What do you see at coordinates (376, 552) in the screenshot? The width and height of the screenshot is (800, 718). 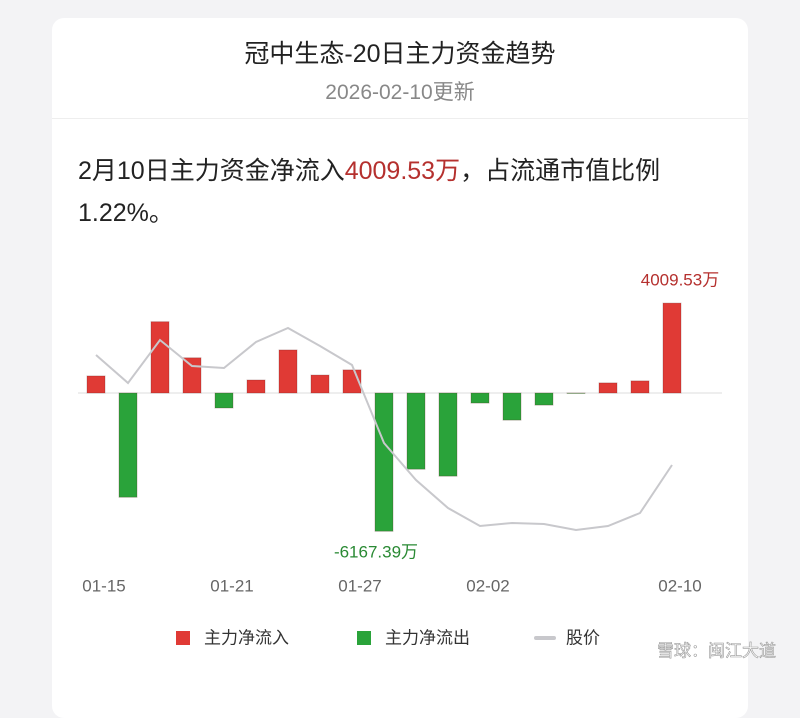 I see `value-label: -6167.39万` at bounding box center [376, 552].